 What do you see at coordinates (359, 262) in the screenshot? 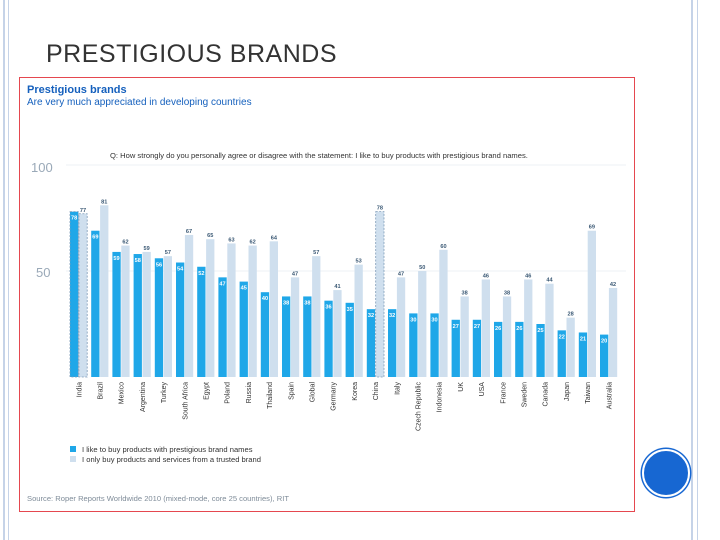
I see `value-label-series2: 53` at bounding box center [359, 262].